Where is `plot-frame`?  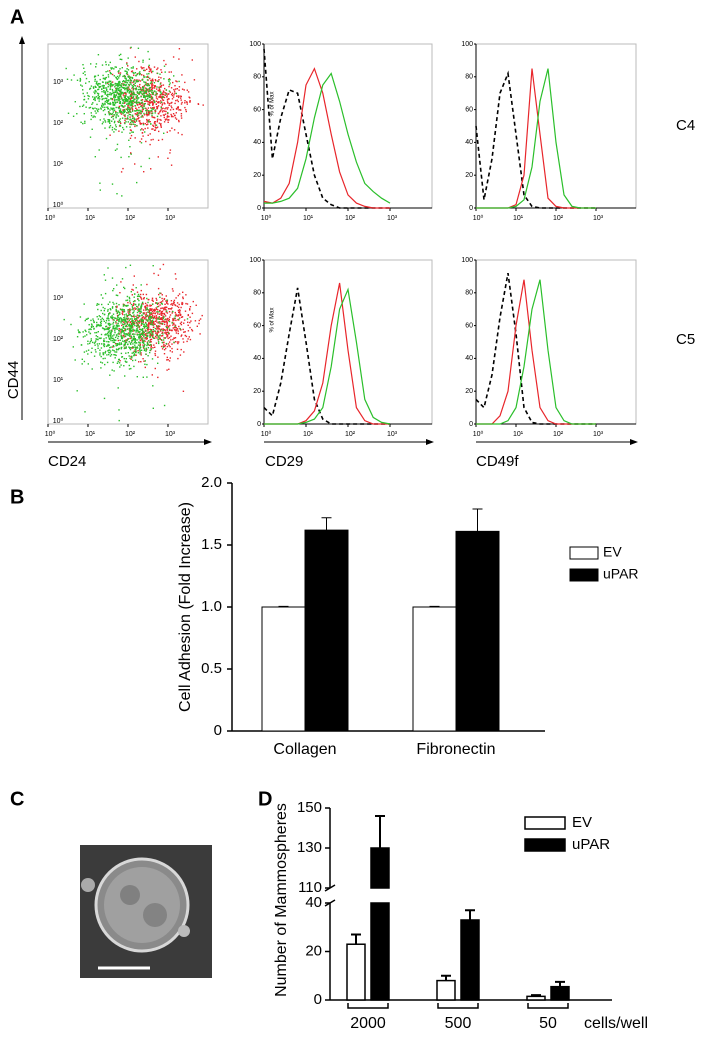 plot-frame is located at coordinates (128, 126).